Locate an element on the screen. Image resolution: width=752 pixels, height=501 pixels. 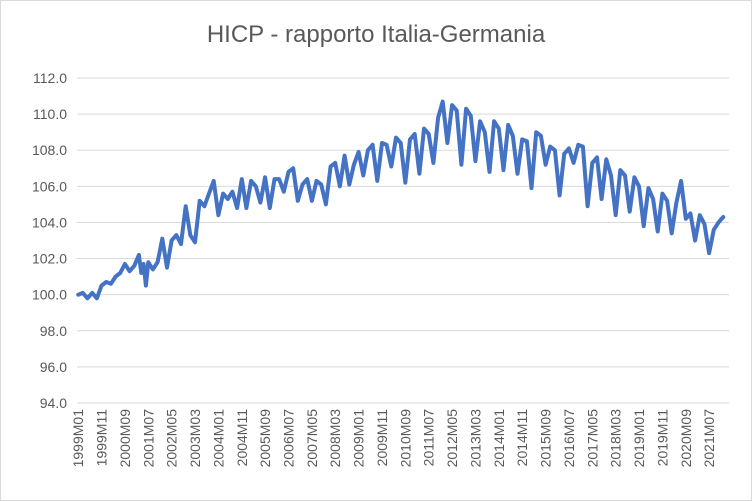
x-tick-label: 1999M01 is located at coordinates (78, 438).